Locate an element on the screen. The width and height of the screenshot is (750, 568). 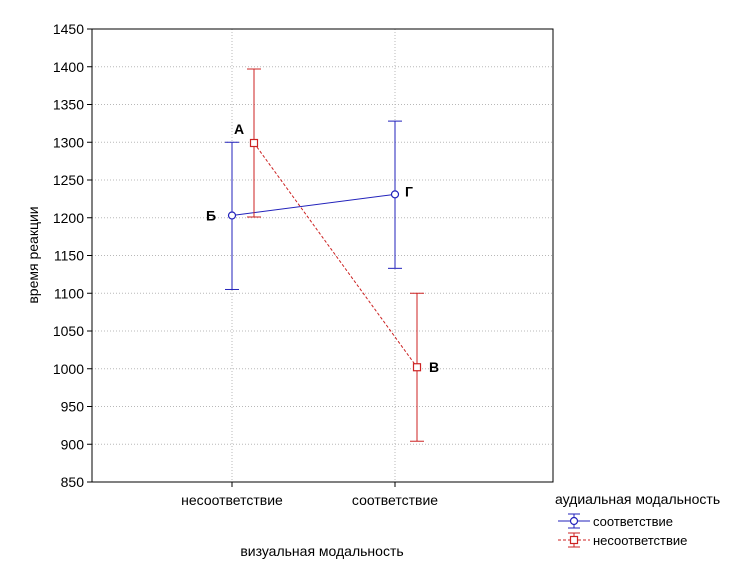
y-tick-label: 1400 is located at coordinates (68, 67).